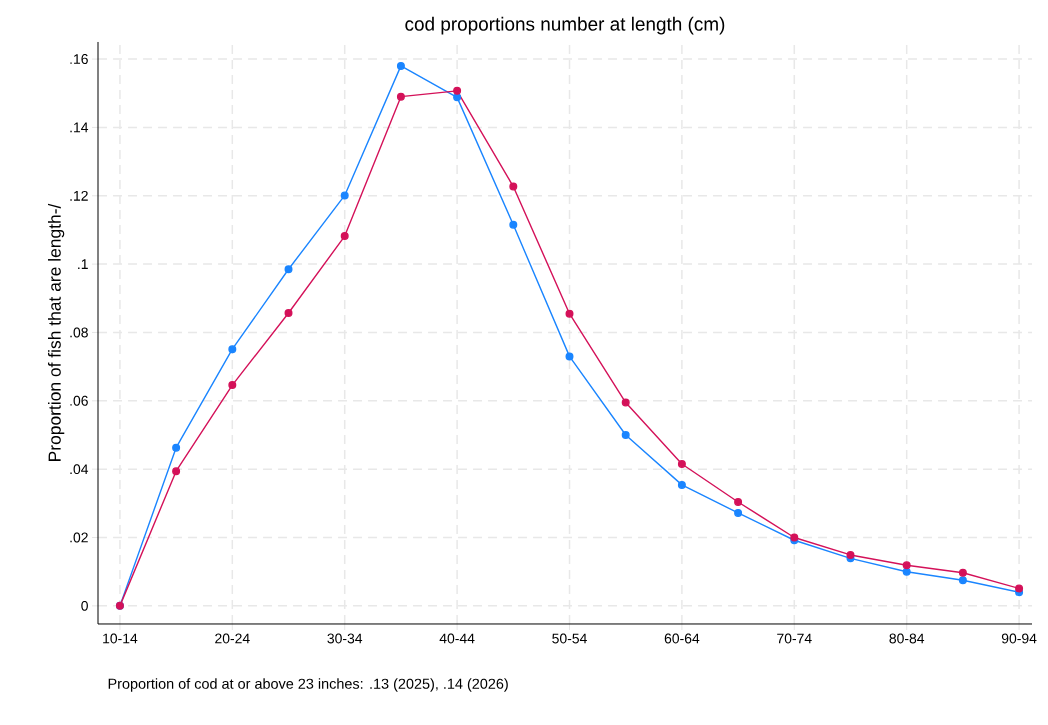  What do you see at coordinates (56, 332) in the screenshot?
I see `y-axis-title: Proportion of fish that are length-/` at bounding box center [56, 332].